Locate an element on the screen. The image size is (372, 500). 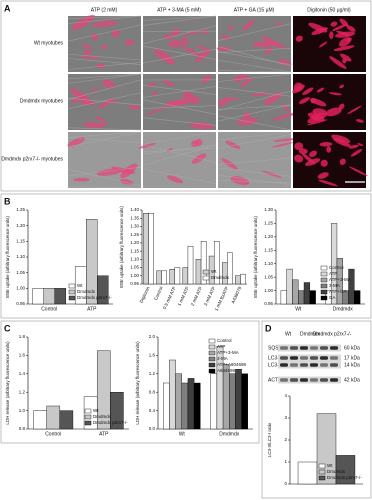
y-tick-label: 1.2 is located at coordinates (22, 391).